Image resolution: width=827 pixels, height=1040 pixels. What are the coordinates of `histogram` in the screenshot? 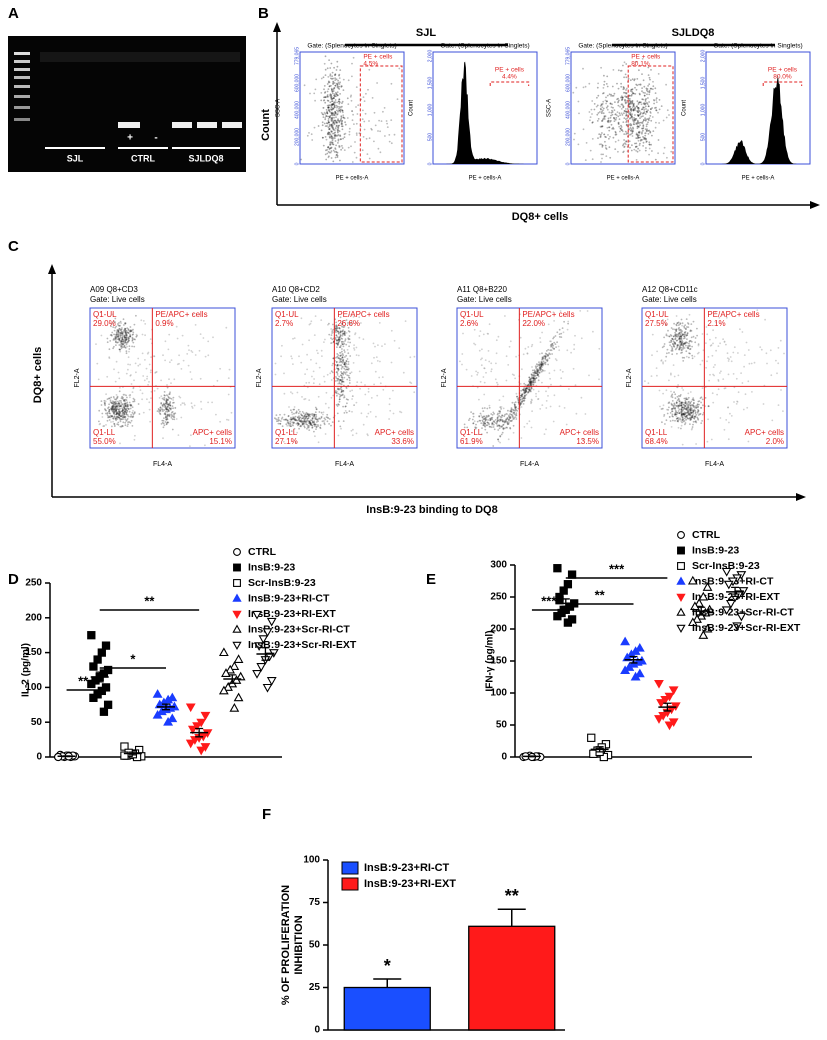 It's located at (485, 112).